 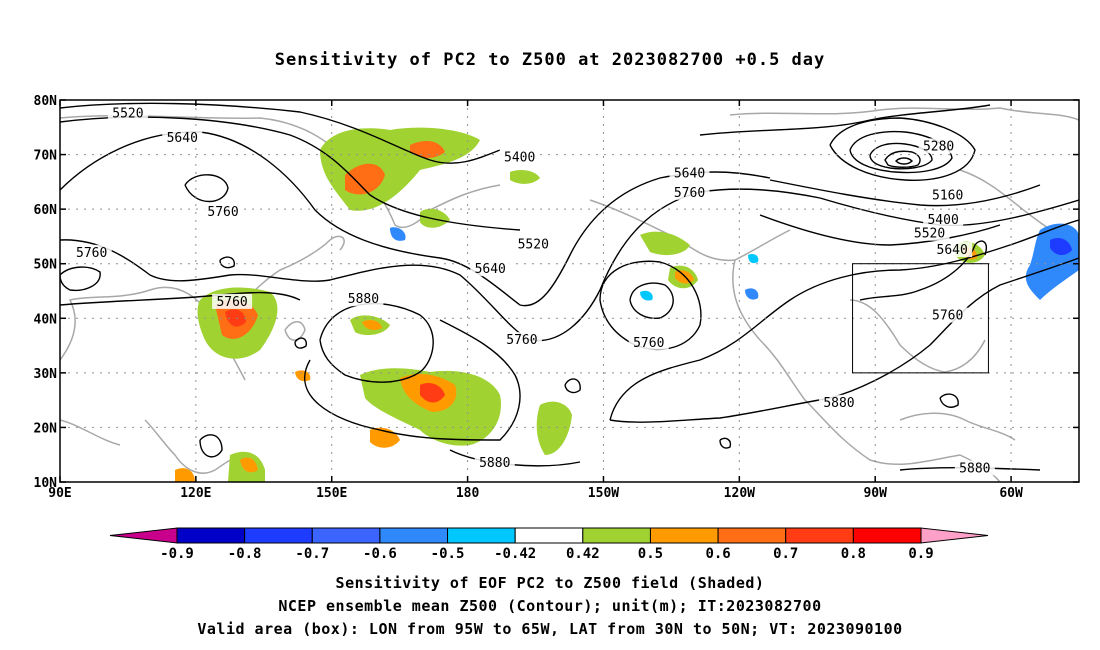 What do you see at coordinates (195, 493) in the screenshot?
I see `lon-tick-label: 120E` at bounding box center [195, 493].